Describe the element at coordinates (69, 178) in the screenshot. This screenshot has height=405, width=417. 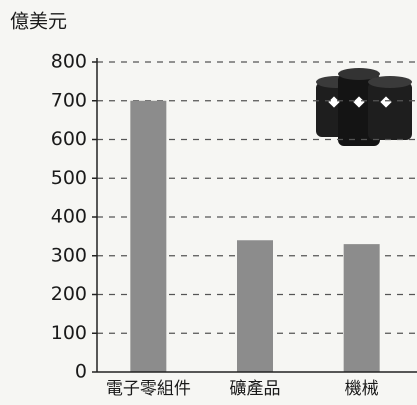
I see `y-tick-label: 500` at that location.